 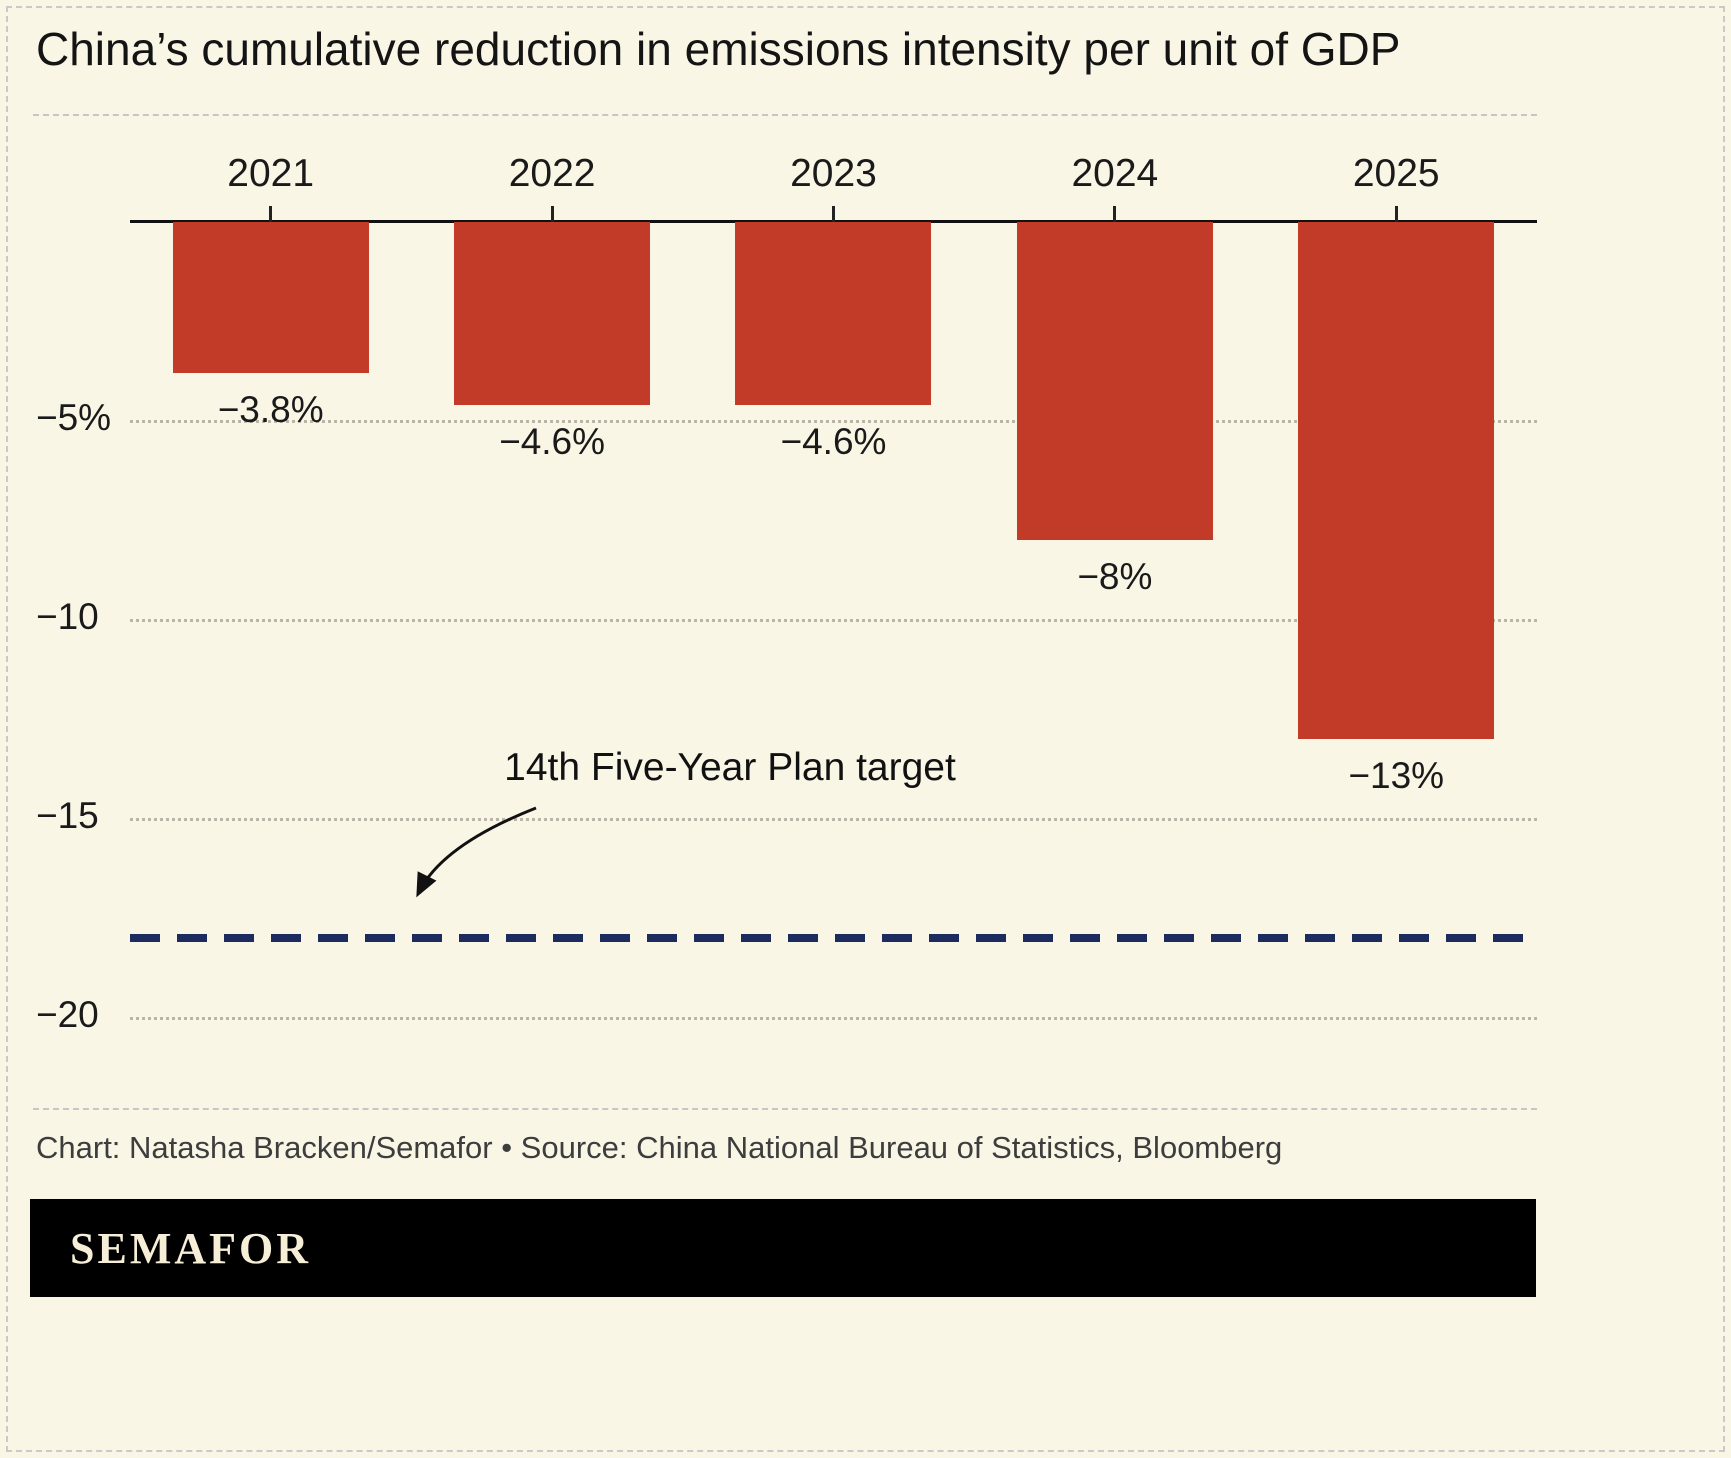 I want to click on bar-2024, so click(x=1114, y=381).